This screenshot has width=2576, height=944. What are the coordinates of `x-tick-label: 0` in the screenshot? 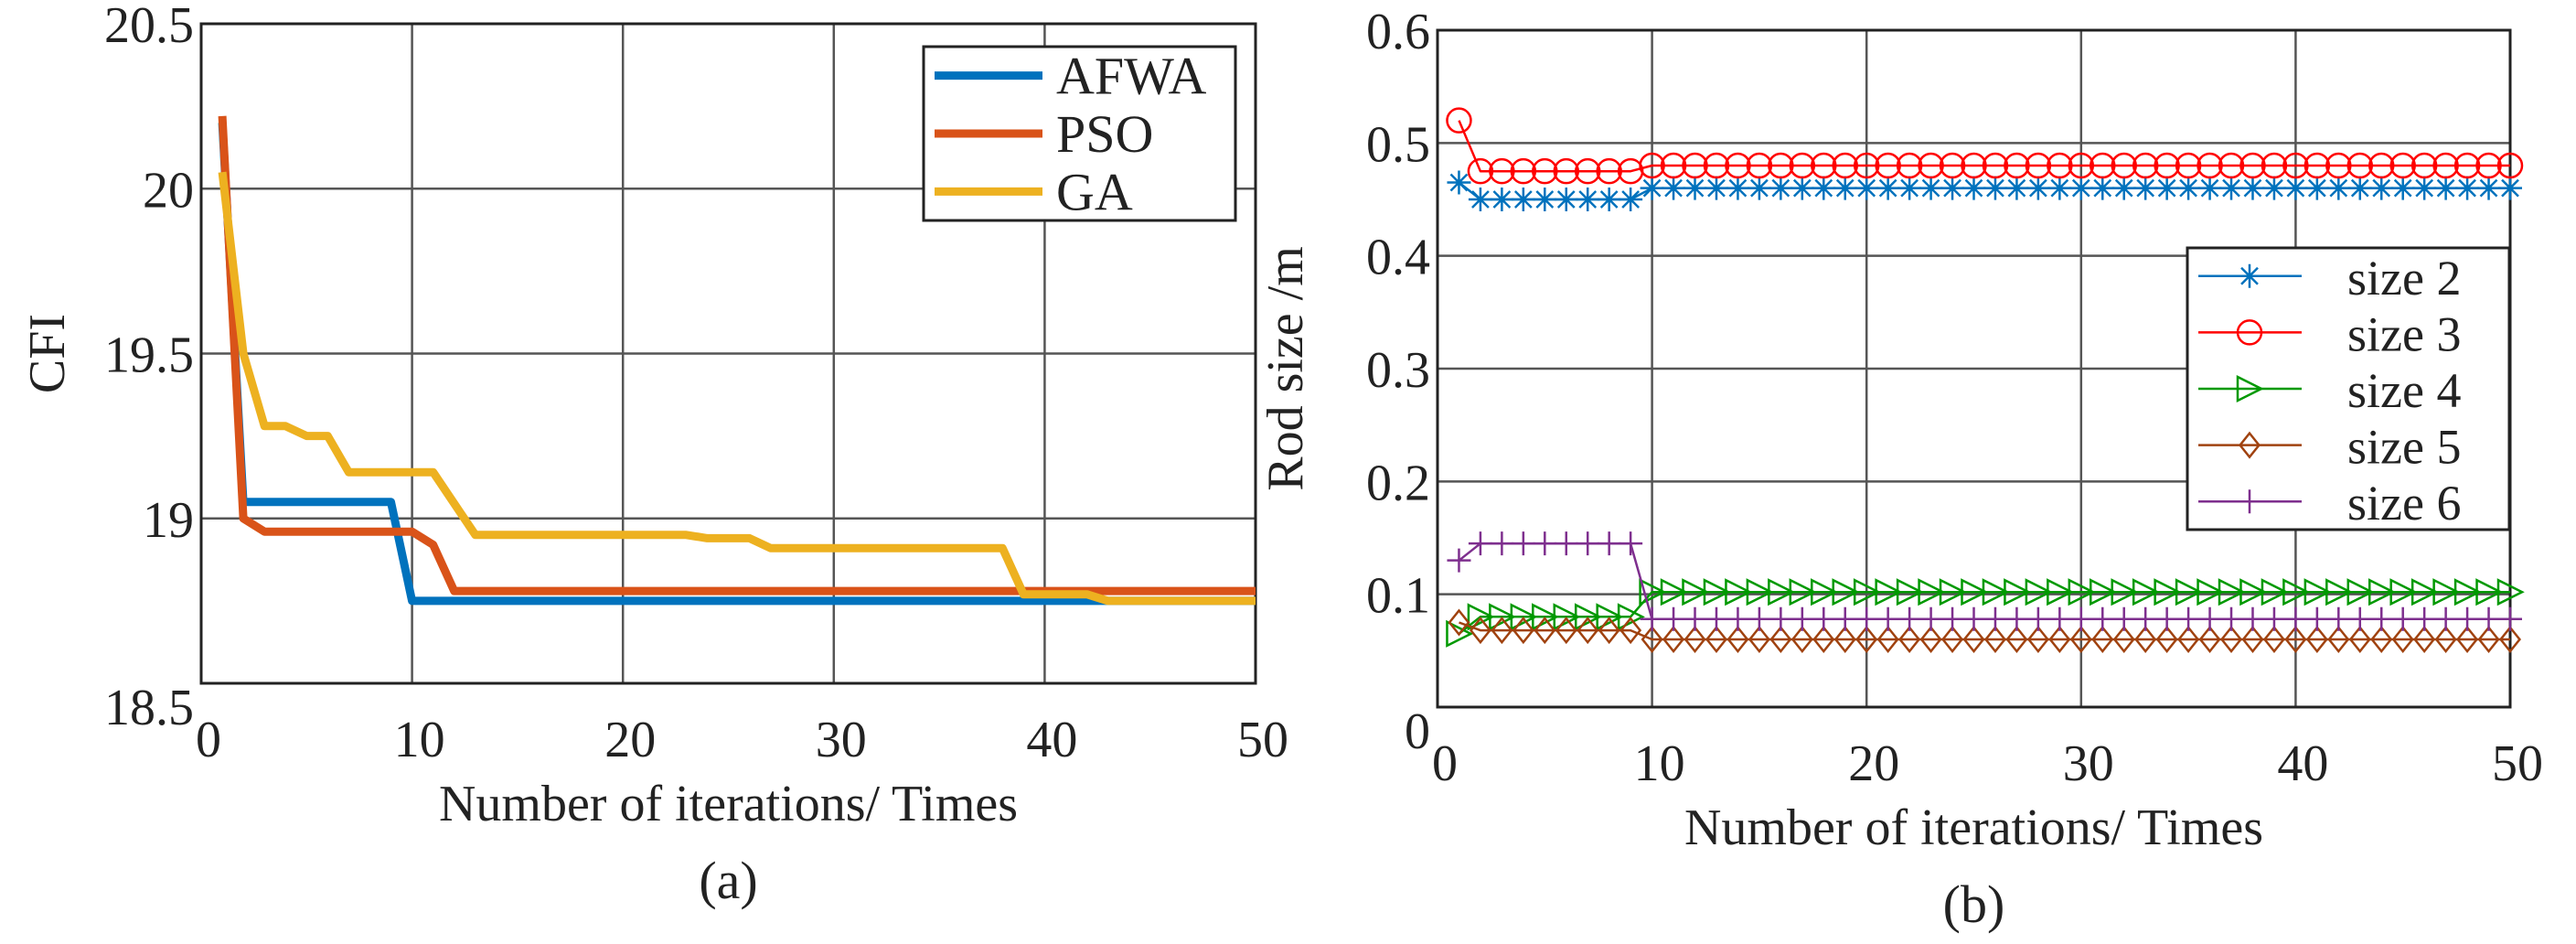 It's located at (208, 740).